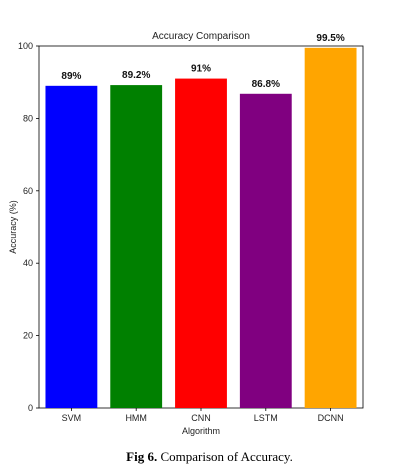 This screenshot has height=472, width=419. I want to click on chart-title: Accuracy Comparison, so click(201, 36).